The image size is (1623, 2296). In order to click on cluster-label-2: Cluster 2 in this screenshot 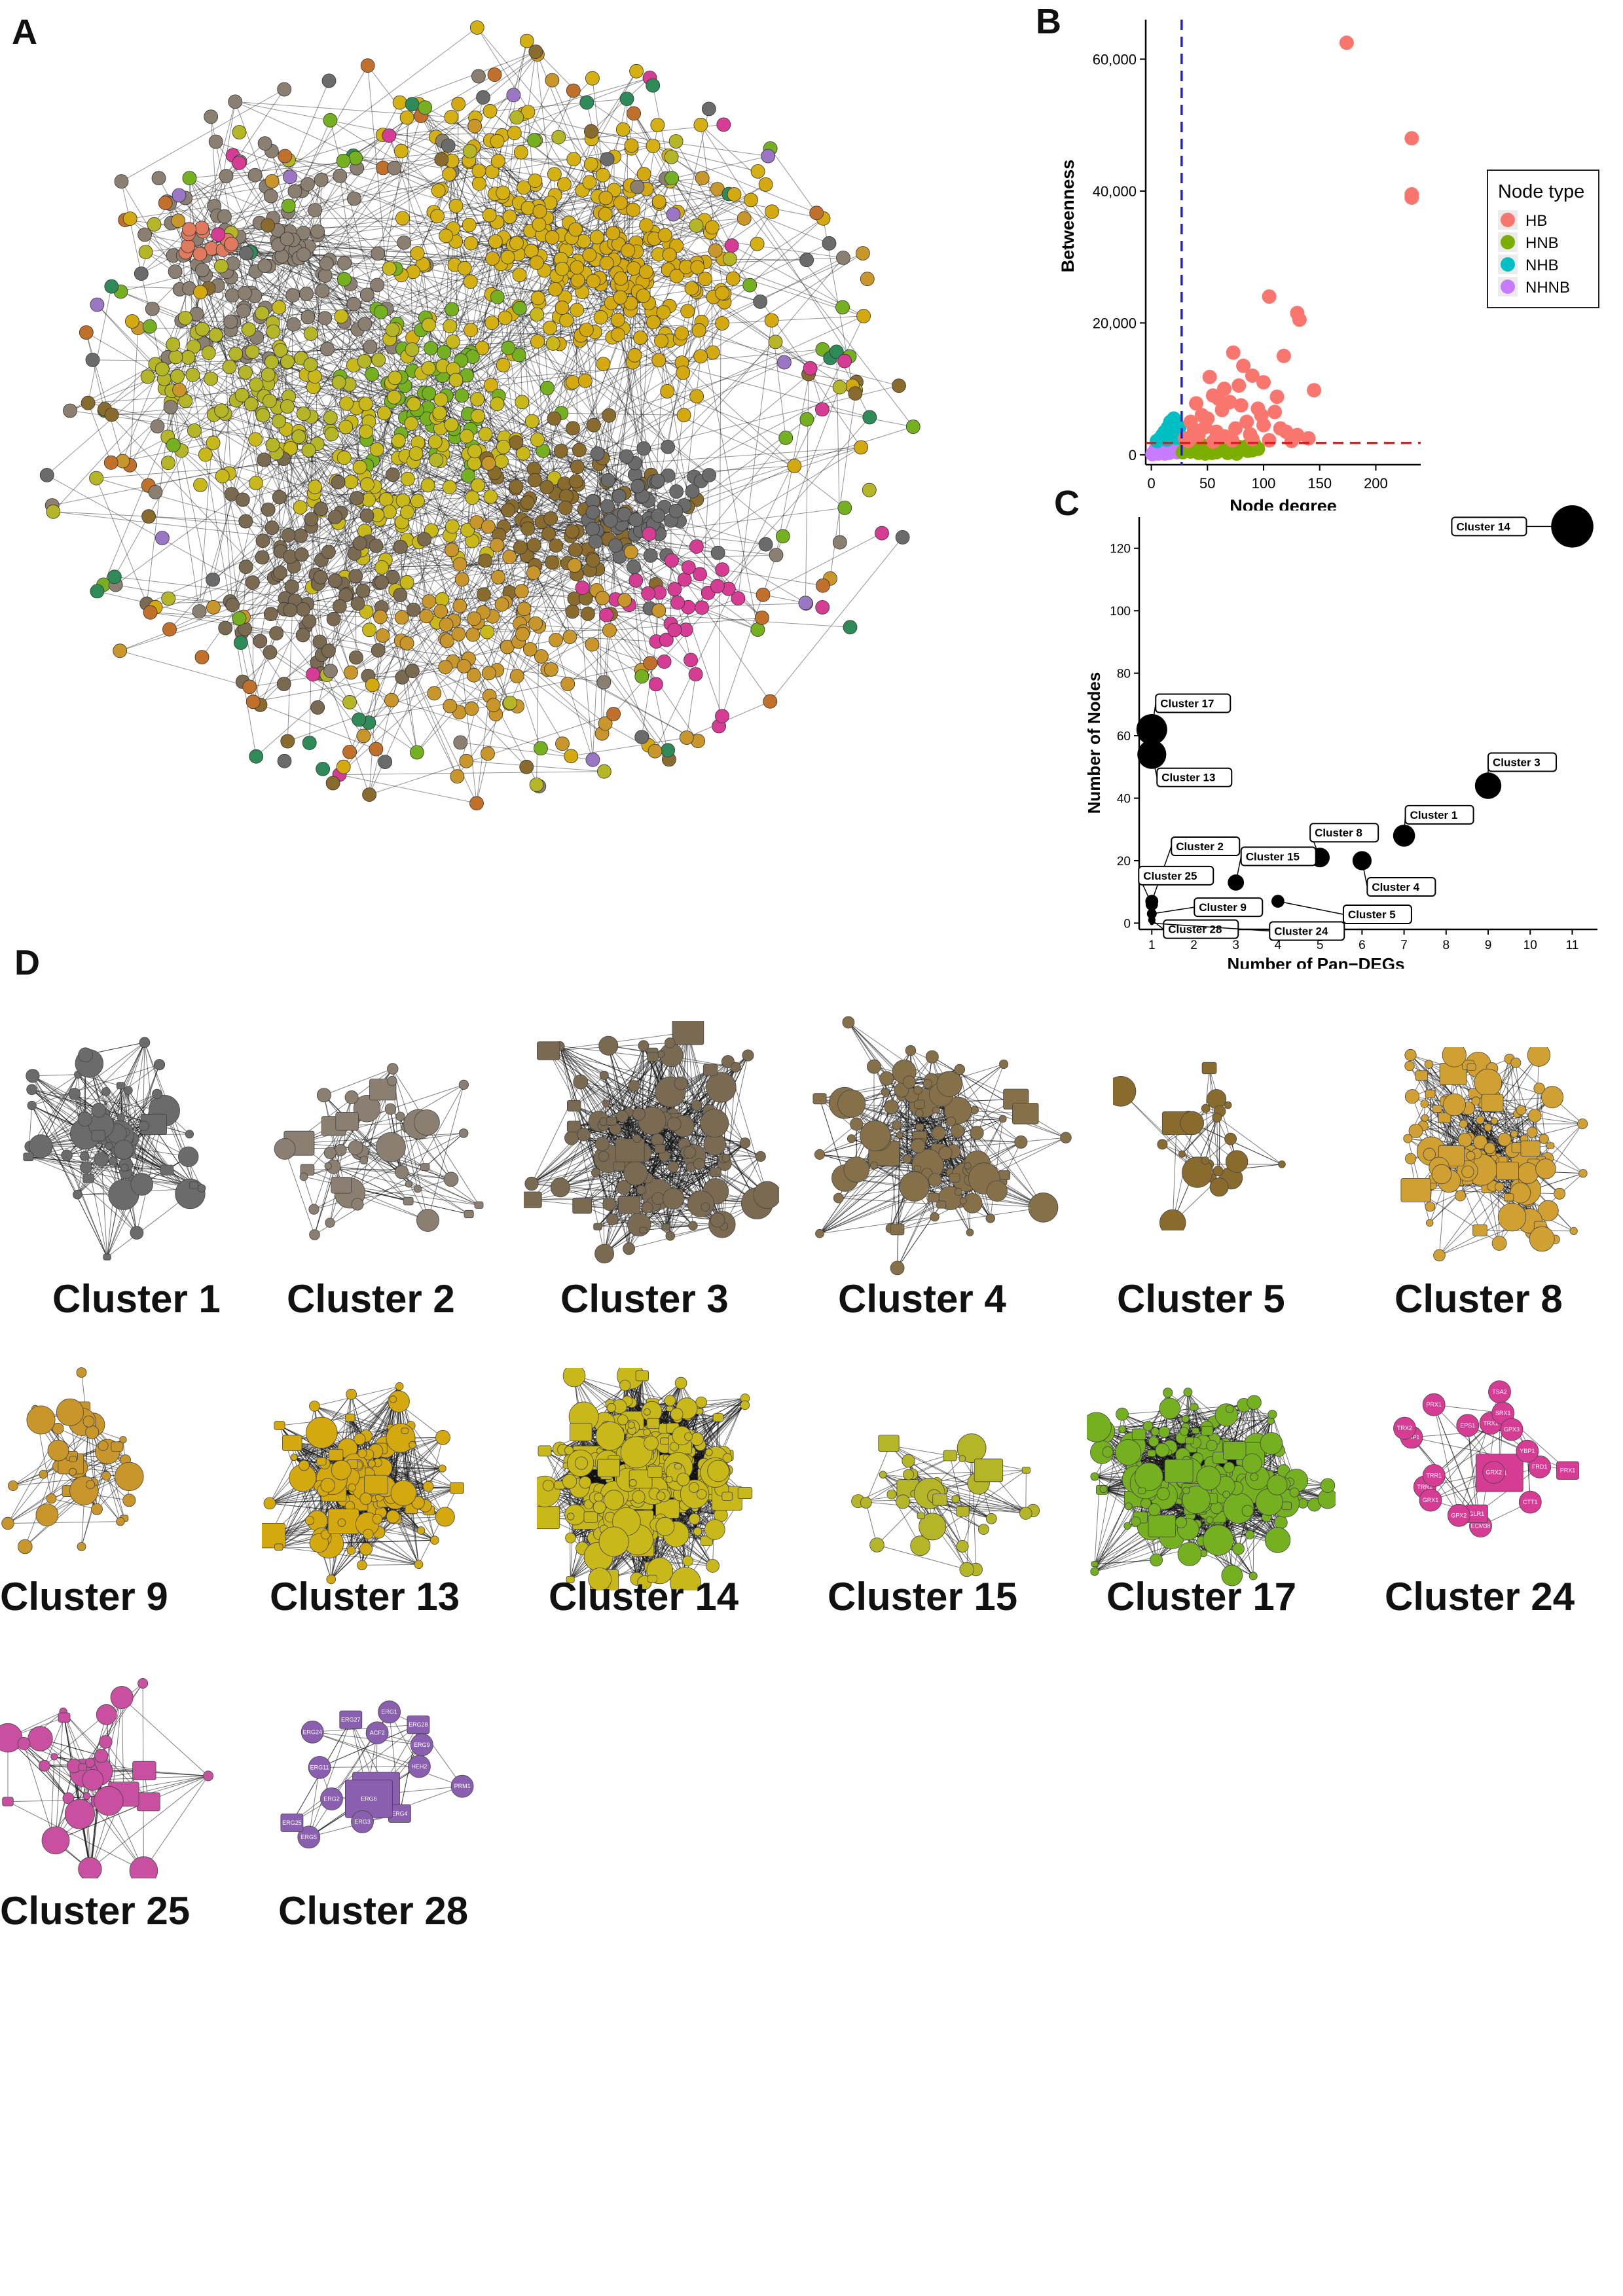, I will do `click(371, 1299)`.